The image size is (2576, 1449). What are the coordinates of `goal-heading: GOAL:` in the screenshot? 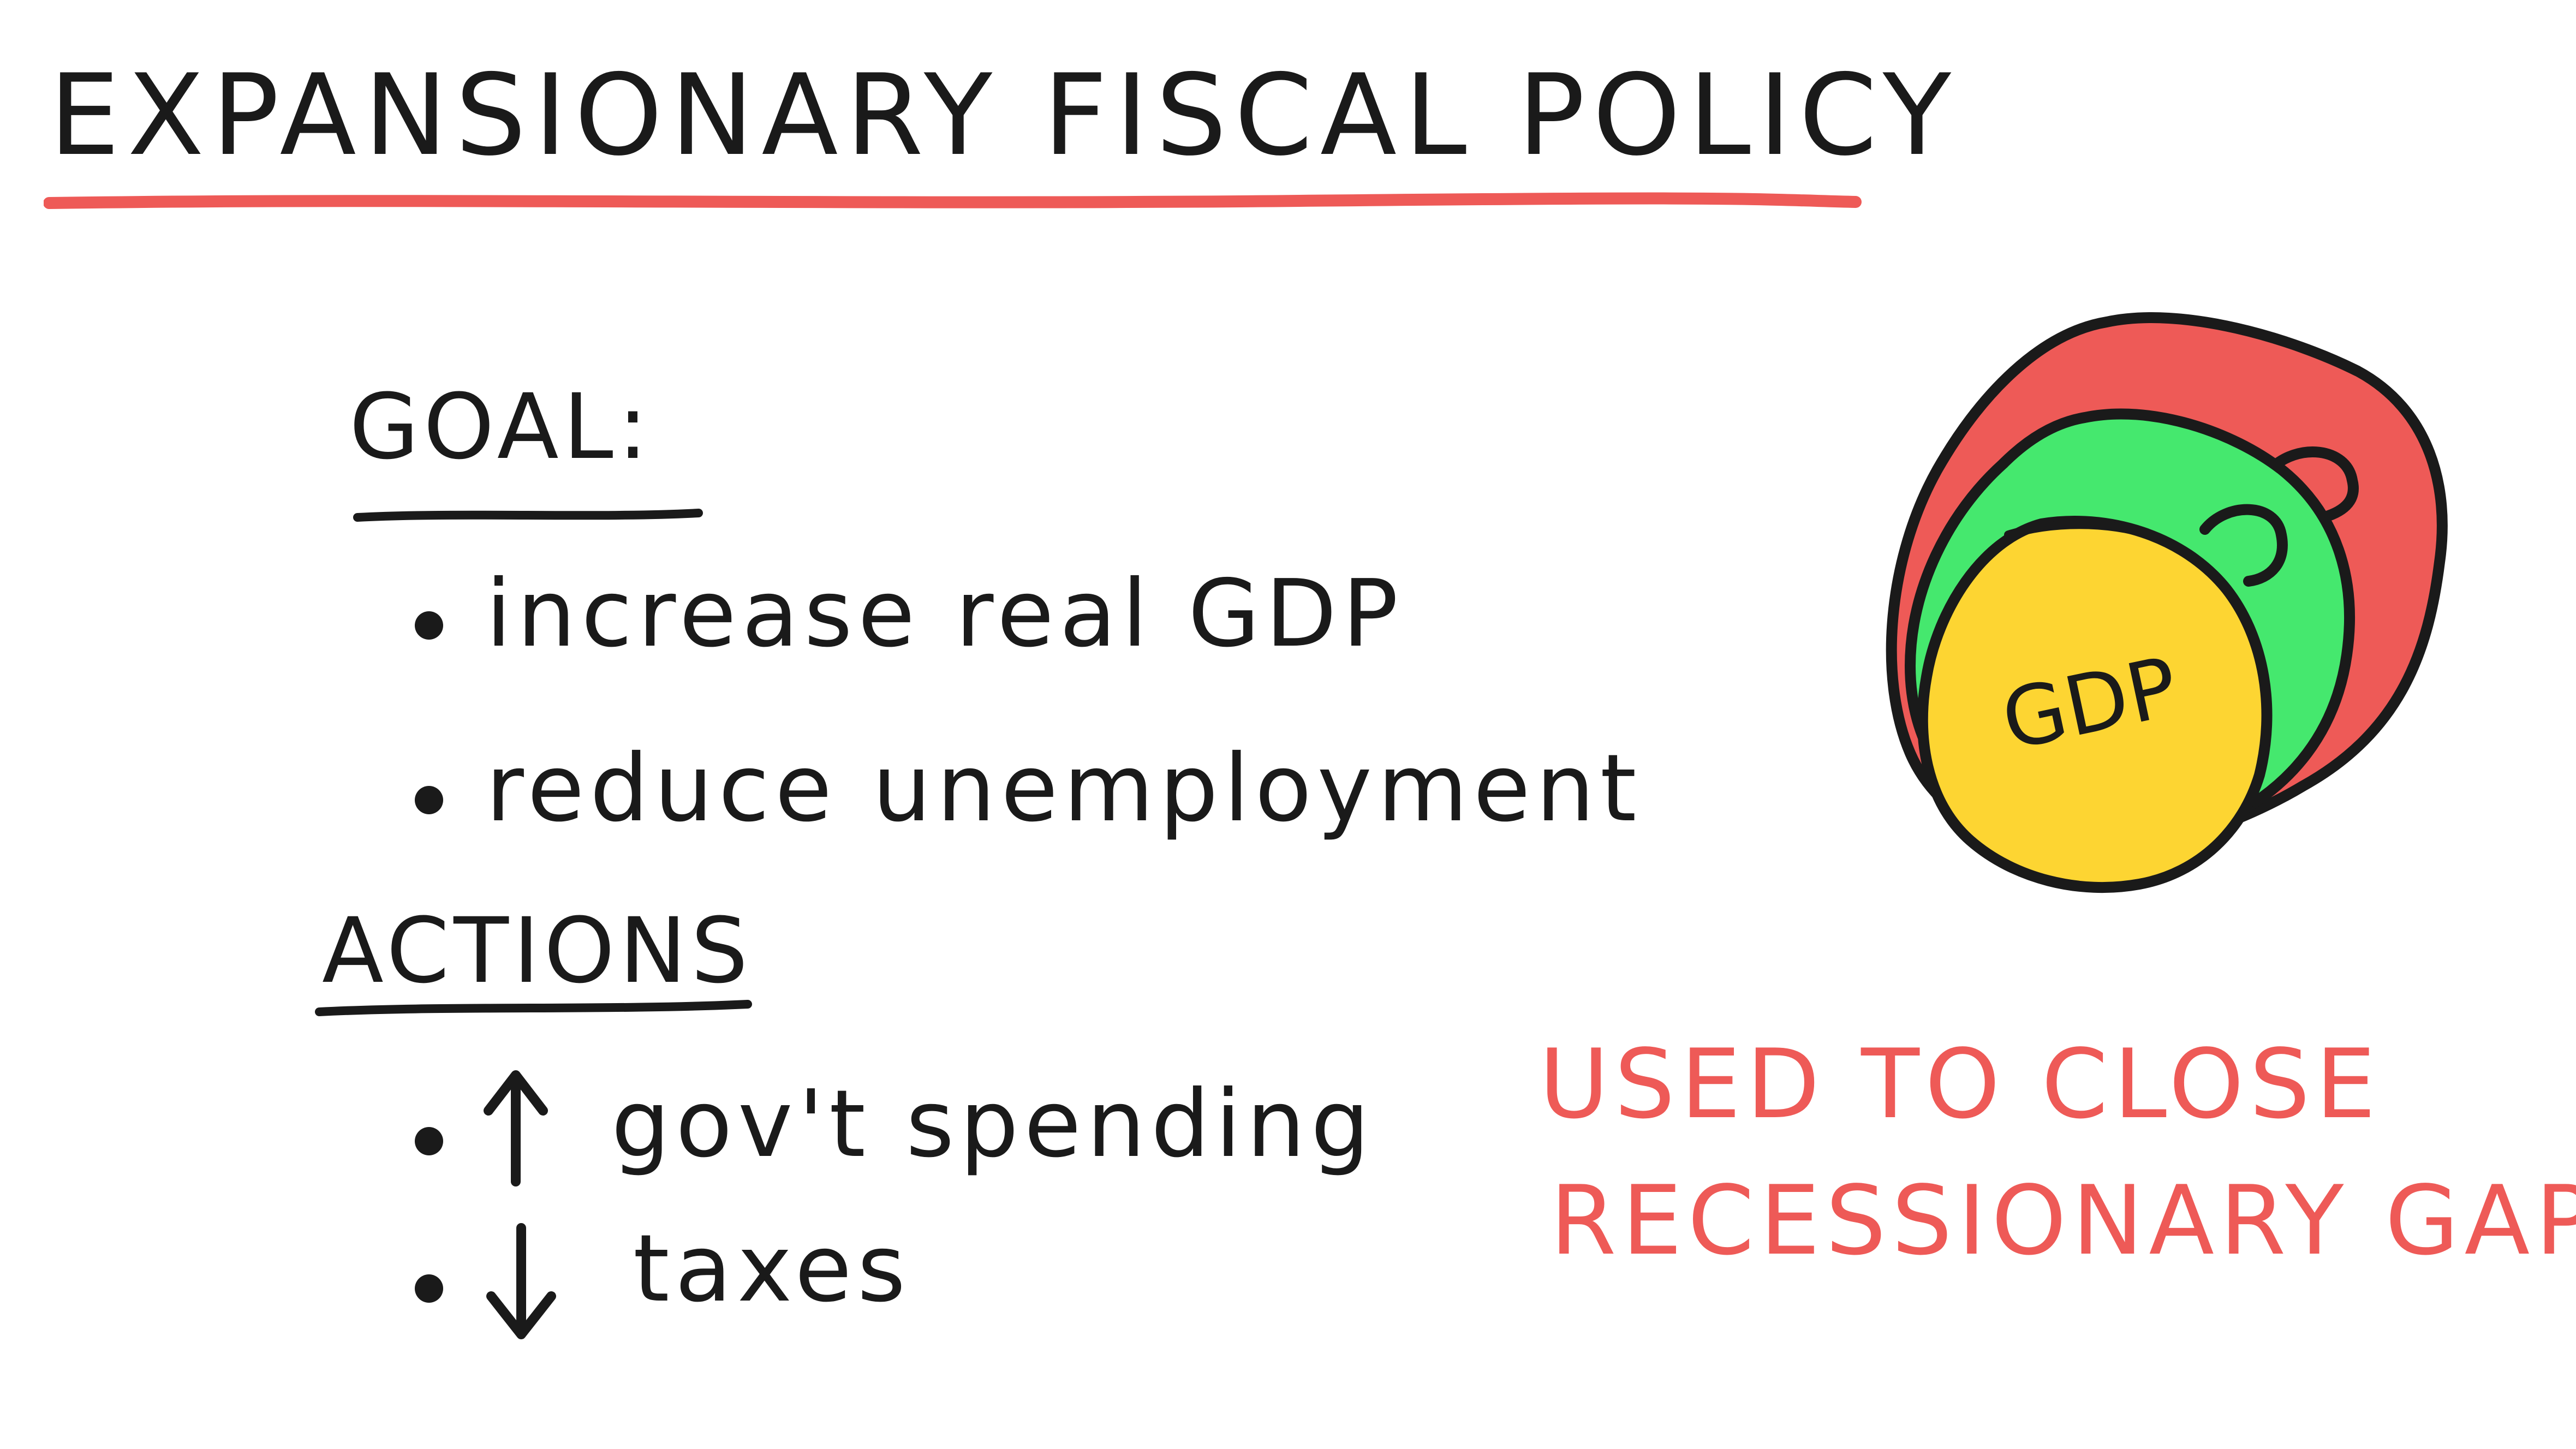 It's located at (501, 426).